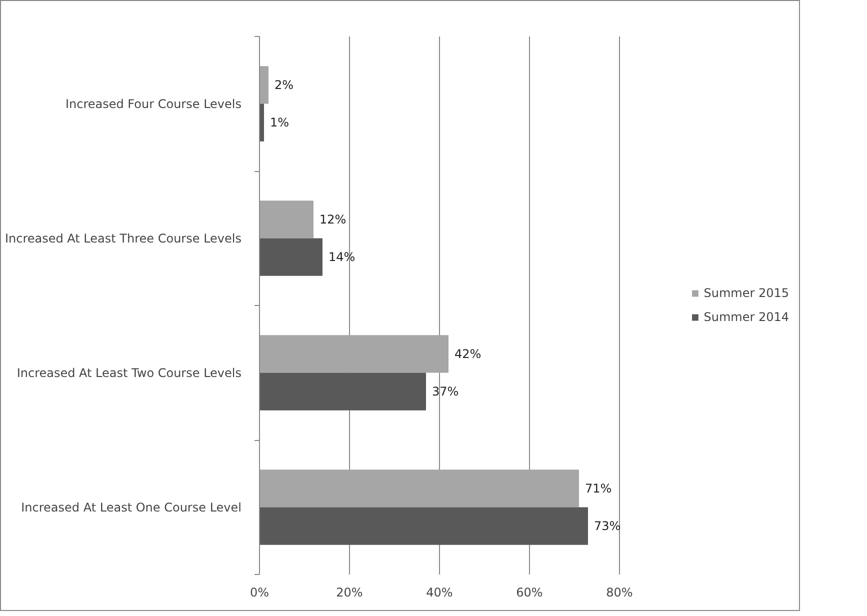 The height and width of the screenshot is (616, 867). I want to click on data-label: 37%, so click(445, 391).